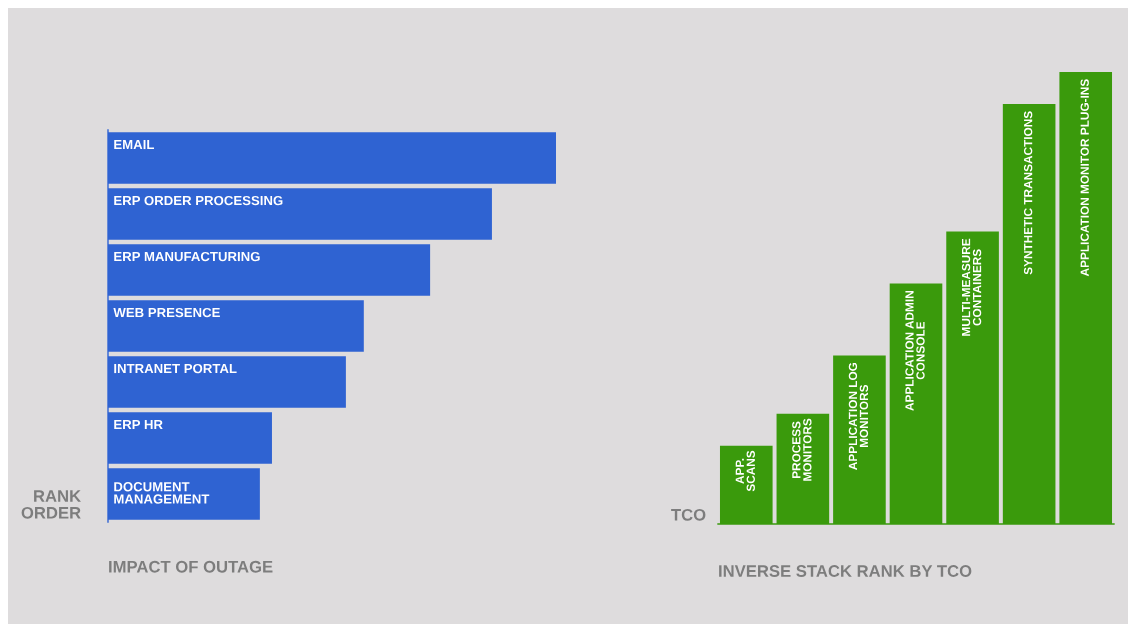  What do you see at coordinates (971, 287) in the screenshot?
I see `x-tick-label: MULTI-MEASURE CONTAINERS` at bounding box center [971, 287].